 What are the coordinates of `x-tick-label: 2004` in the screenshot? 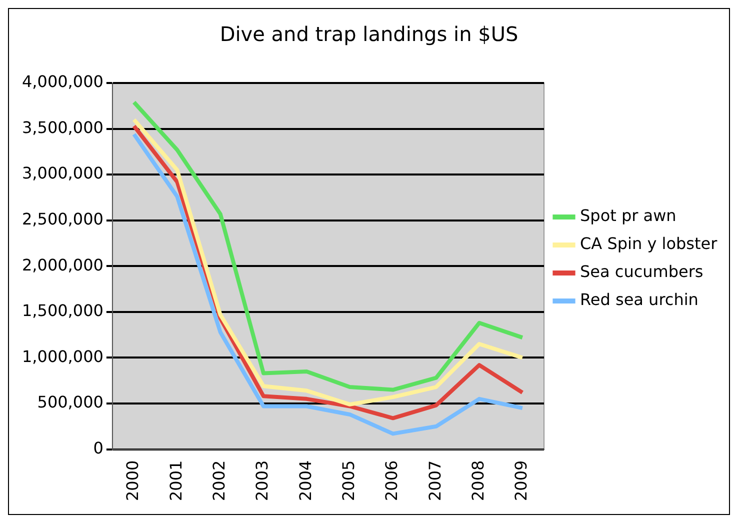 It's located at (305, 480).